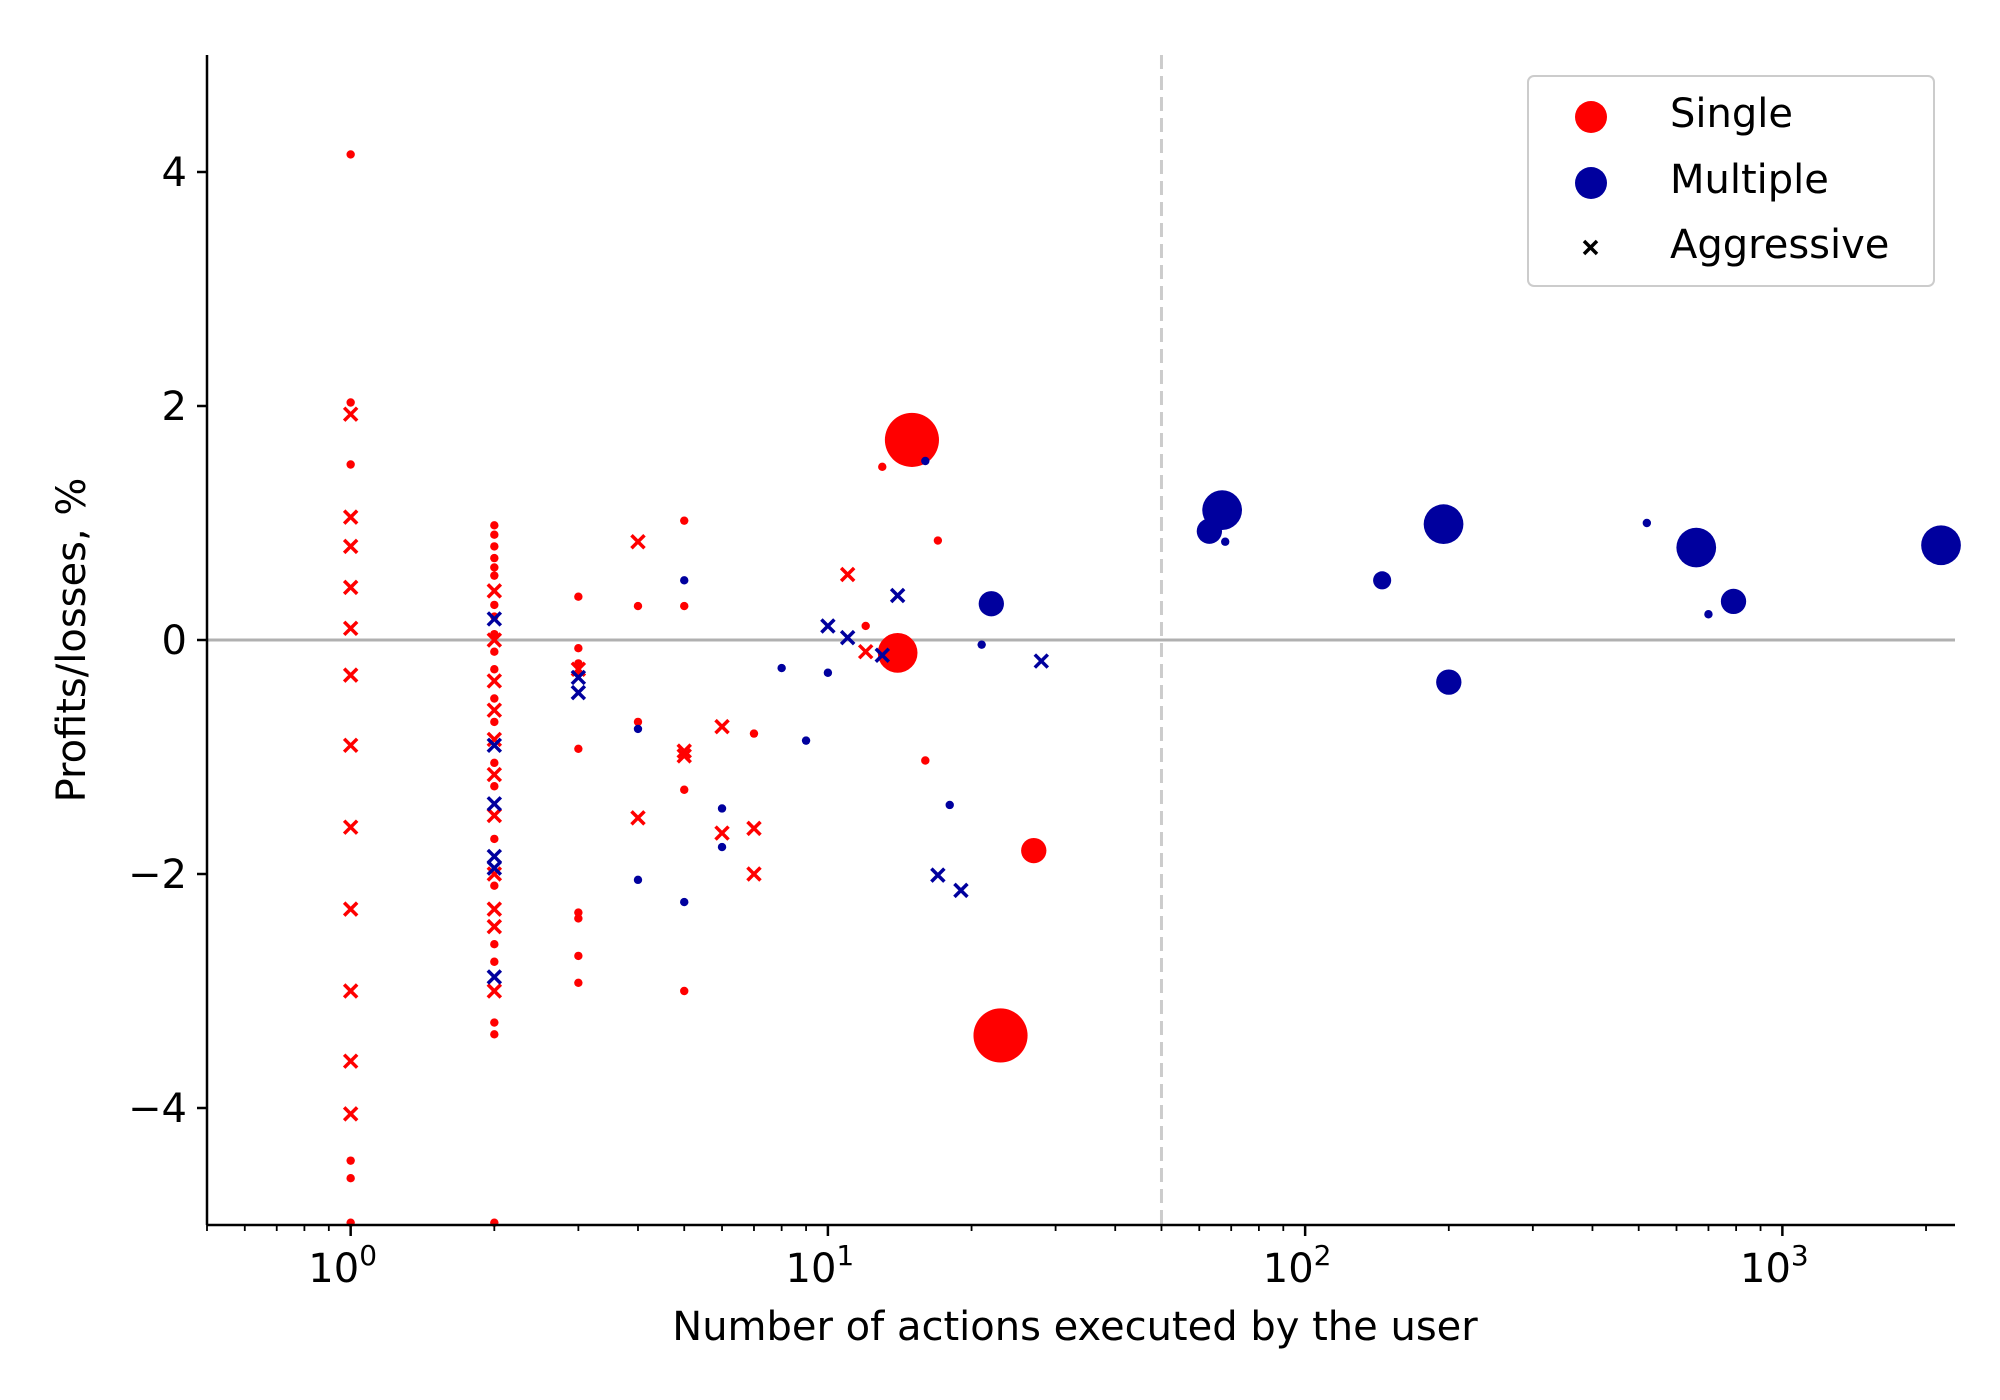 This screenshot has height=1400, width=2000. Describe the element at coordinates (1591, 183) in the screenshot. I see `legend-marker-multiple` at that location.